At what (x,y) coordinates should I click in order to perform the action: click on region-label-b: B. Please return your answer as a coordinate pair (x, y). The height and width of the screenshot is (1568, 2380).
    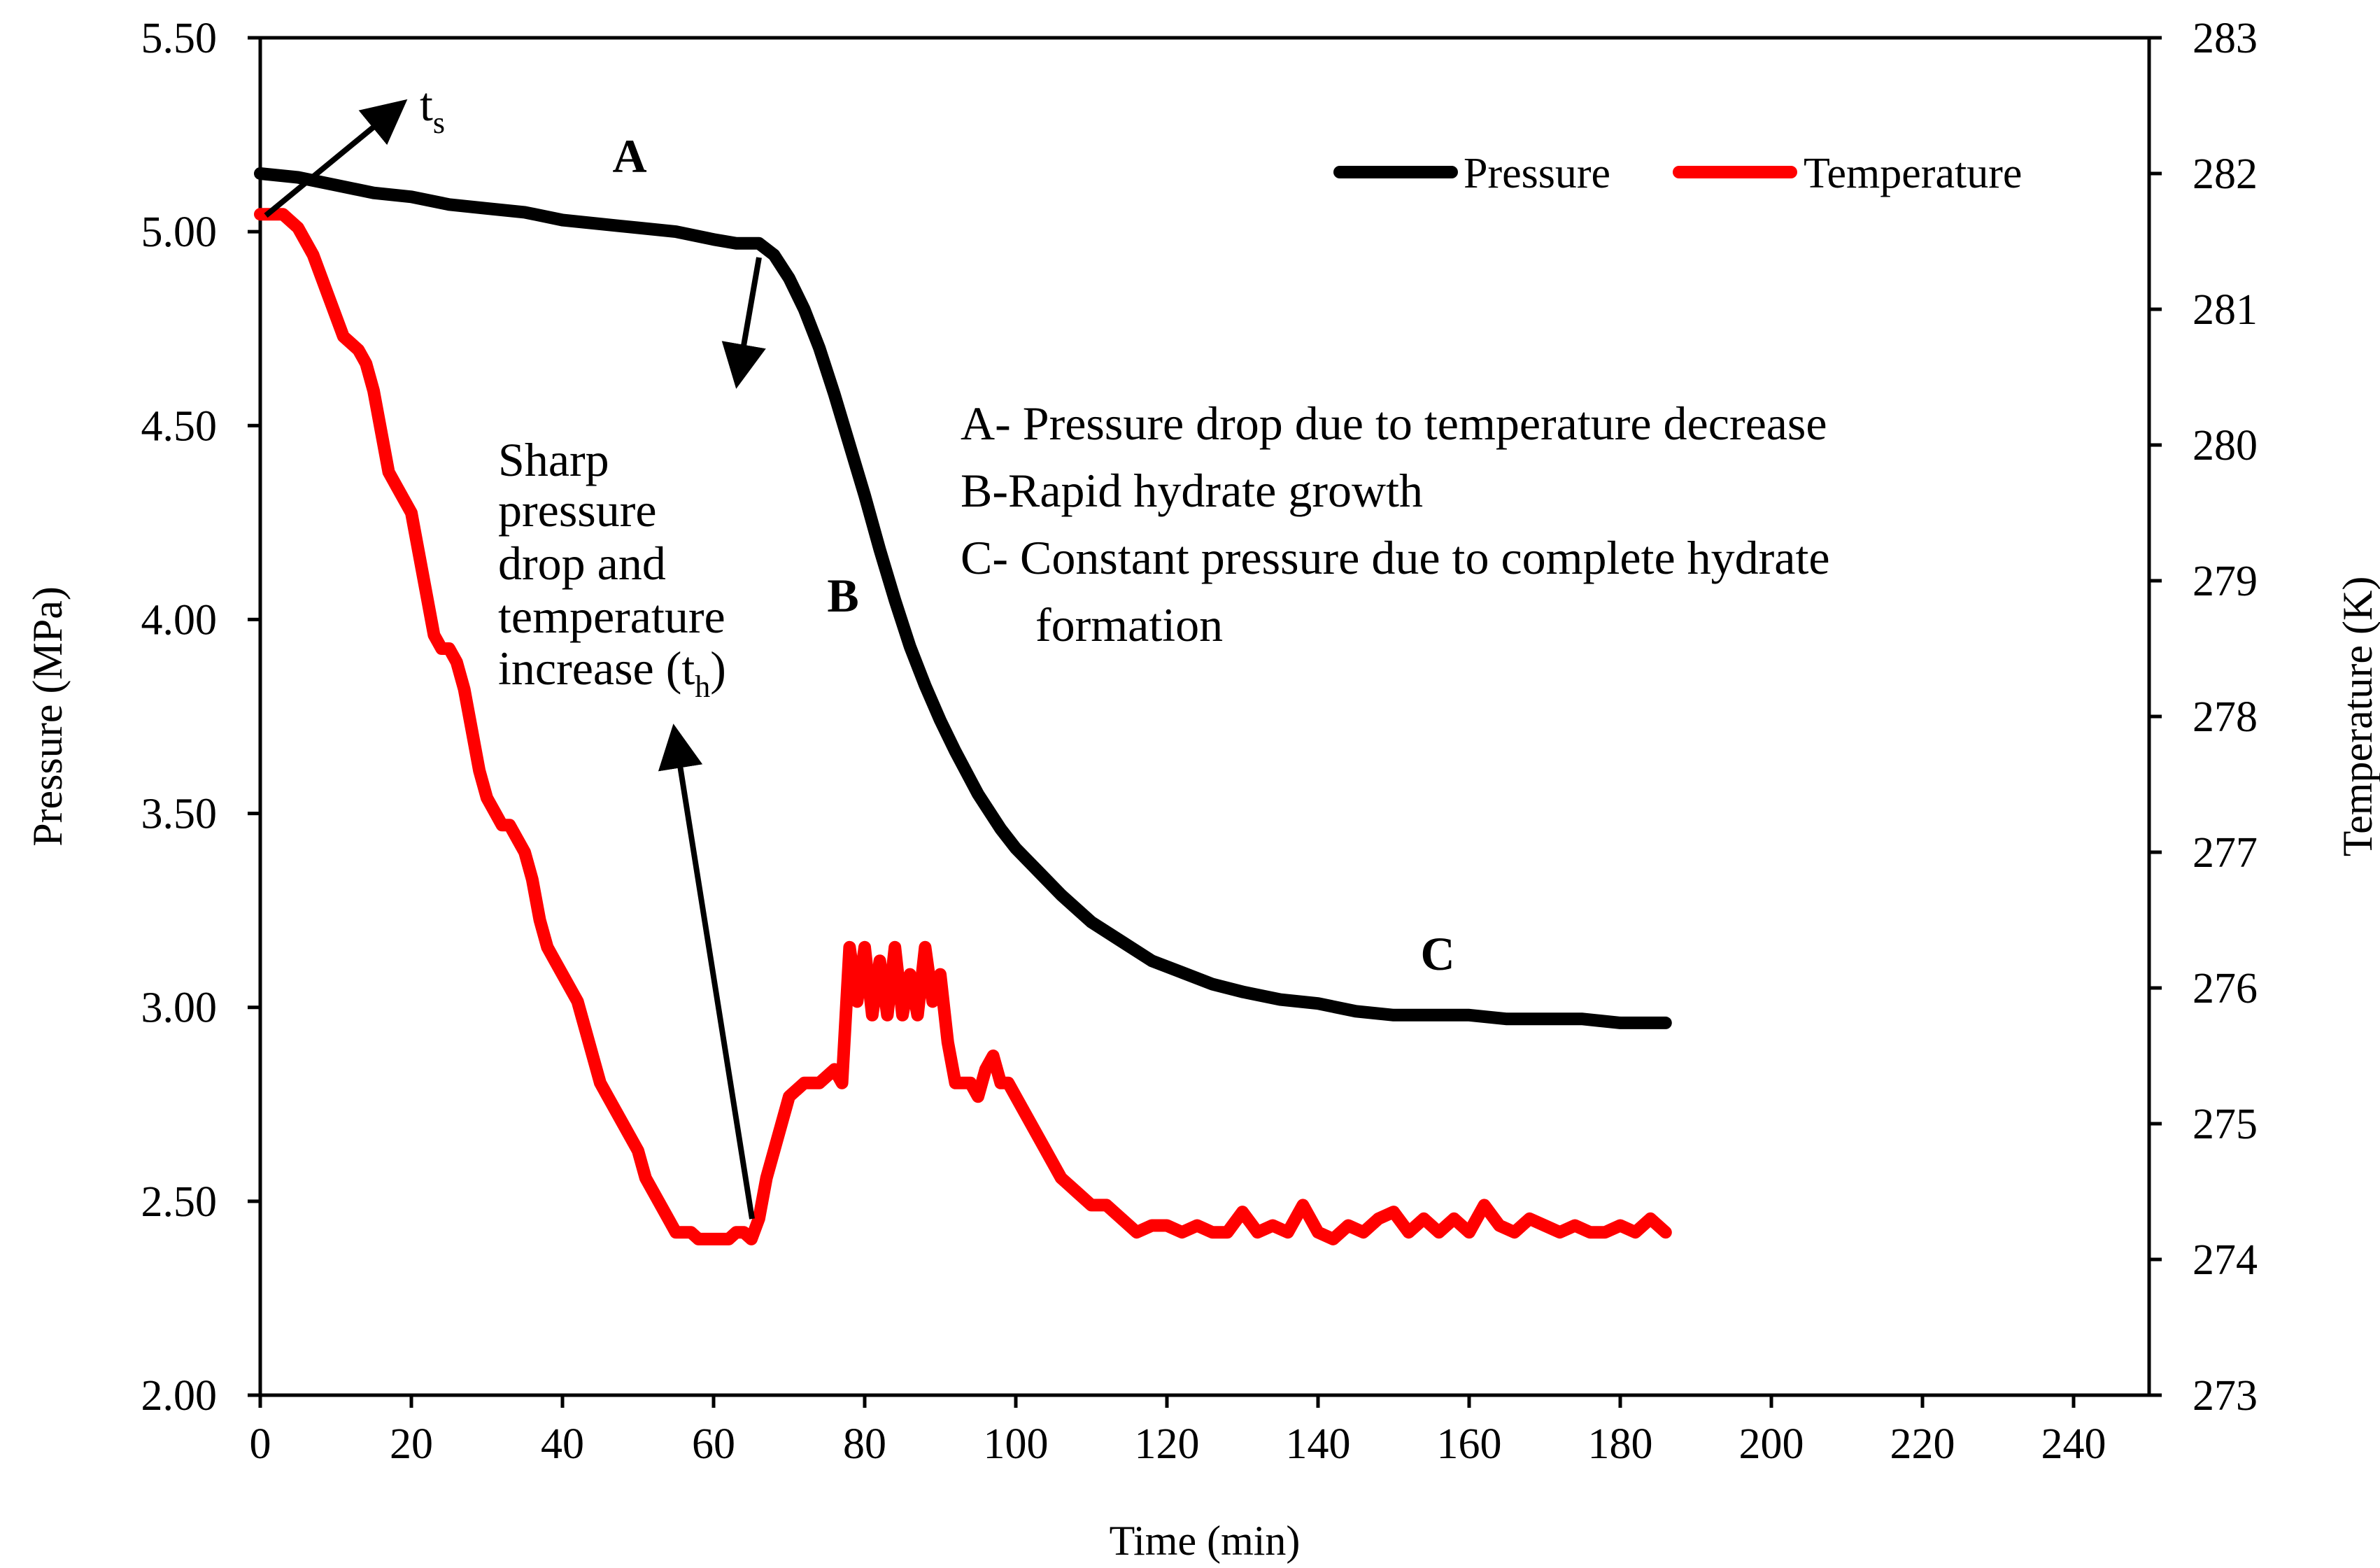
    Looking at the image, I should click on (842, 595).